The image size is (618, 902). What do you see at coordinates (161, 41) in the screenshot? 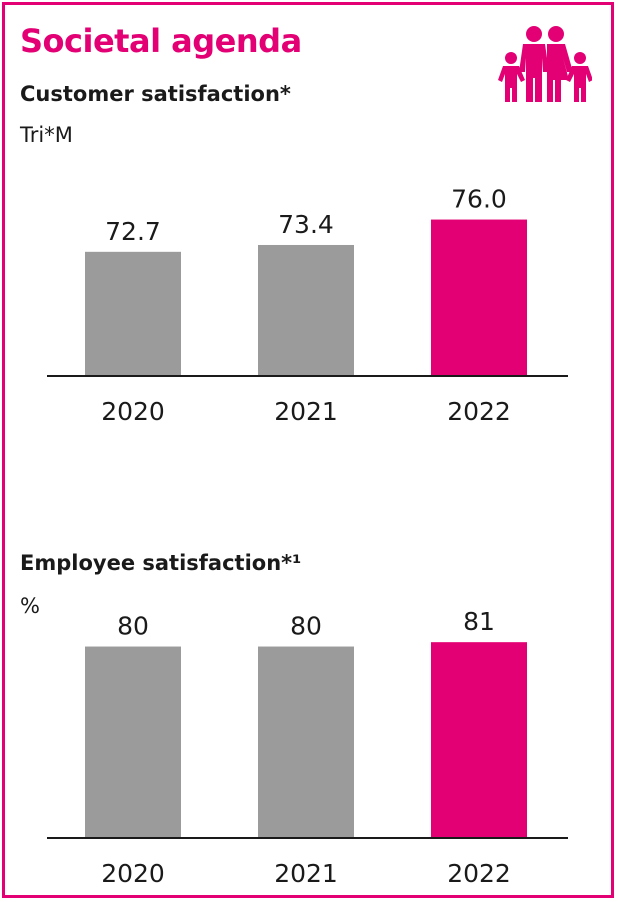
I see `page-title: Societal agenda` at bounding box center [161, 41].